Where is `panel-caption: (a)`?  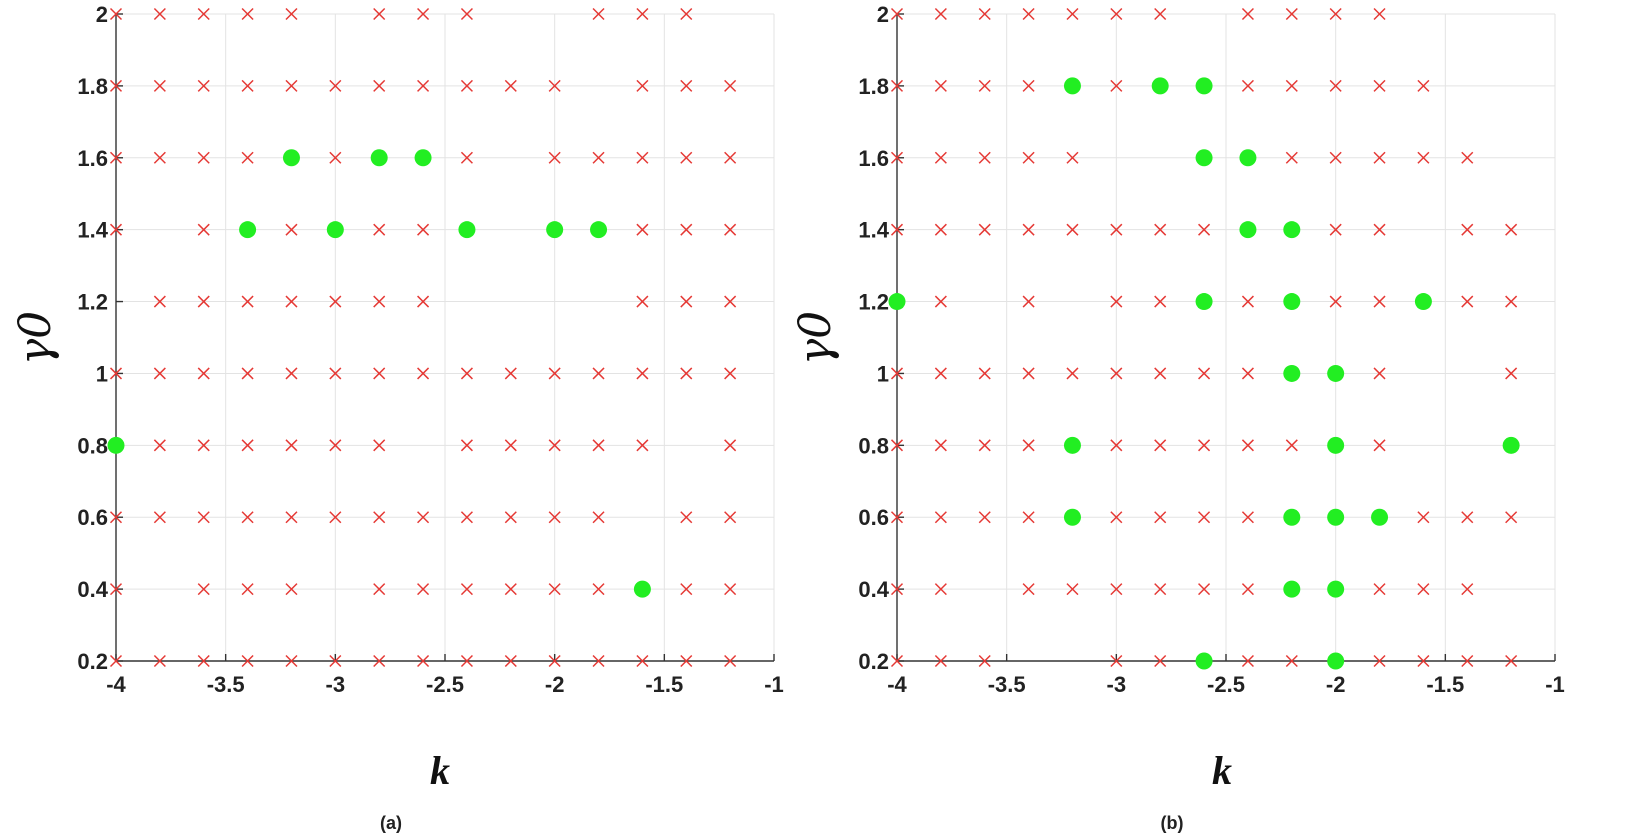 panel-caption: (a) is located at coordinates (391, 823).